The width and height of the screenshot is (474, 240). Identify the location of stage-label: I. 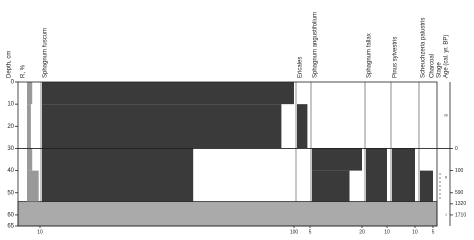
(445, 214).